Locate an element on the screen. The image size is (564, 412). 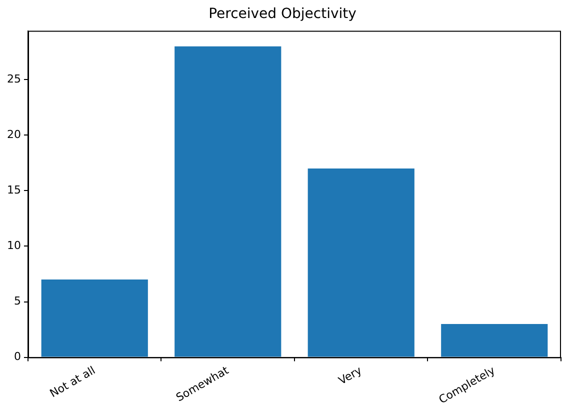
y-tick-label: 15 is located at coordinates (13, 190).